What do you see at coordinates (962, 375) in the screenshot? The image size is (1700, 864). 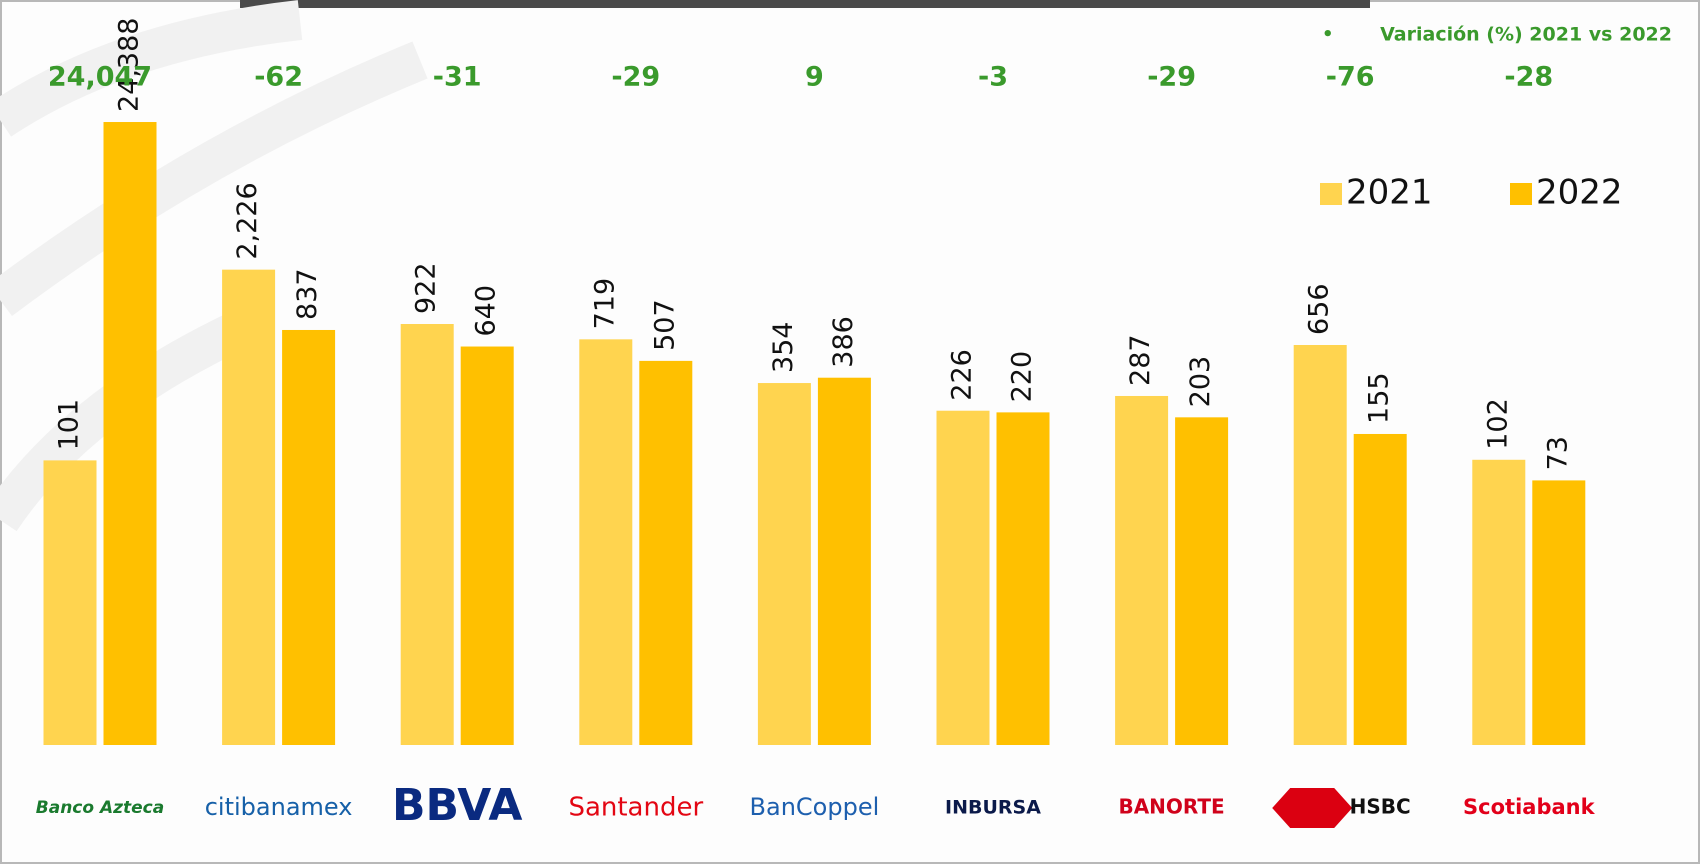 I see `value-label: 226` at bounding box center [962, 375].